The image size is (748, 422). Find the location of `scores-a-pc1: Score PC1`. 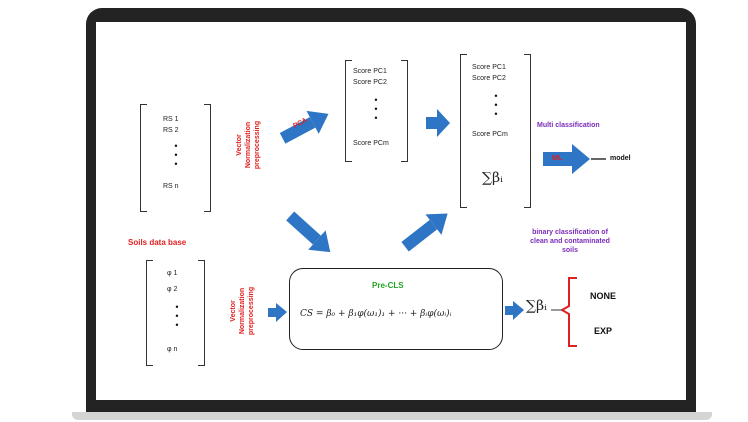

scores-a-pc1: Score PC1 is located at coordinates (370, 71).